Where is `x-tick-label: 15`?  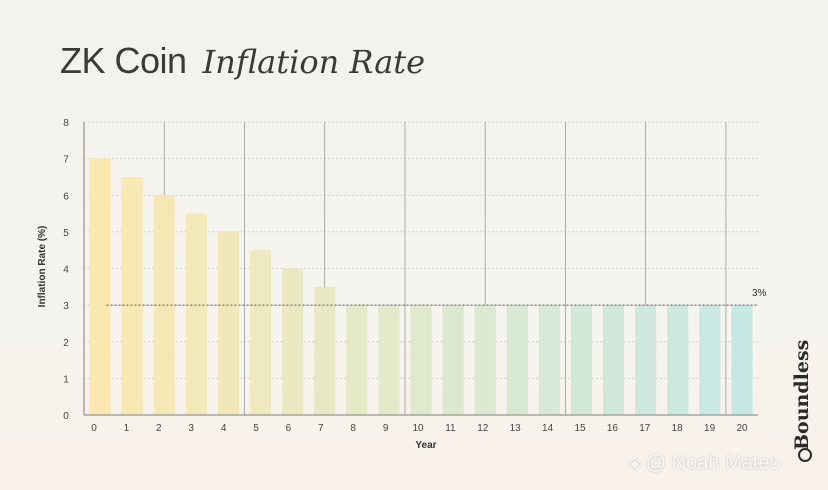
x-tick-label: 15 is located at coordinates (580, 428).